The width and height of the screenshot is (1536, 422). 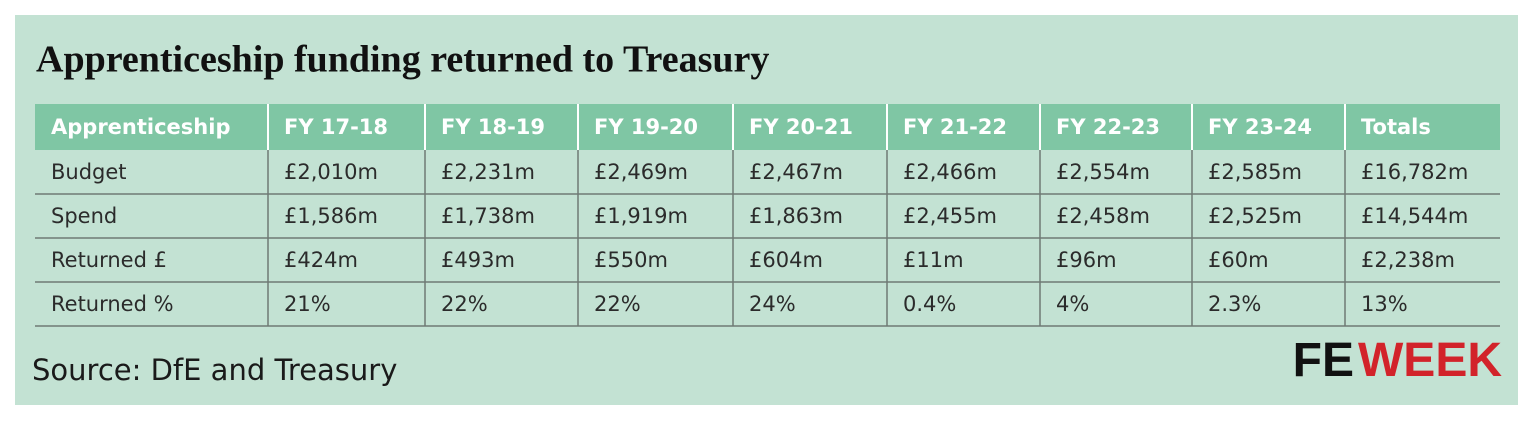 I want to click on table-cell: £2,455m, so click(x=950, y=216).